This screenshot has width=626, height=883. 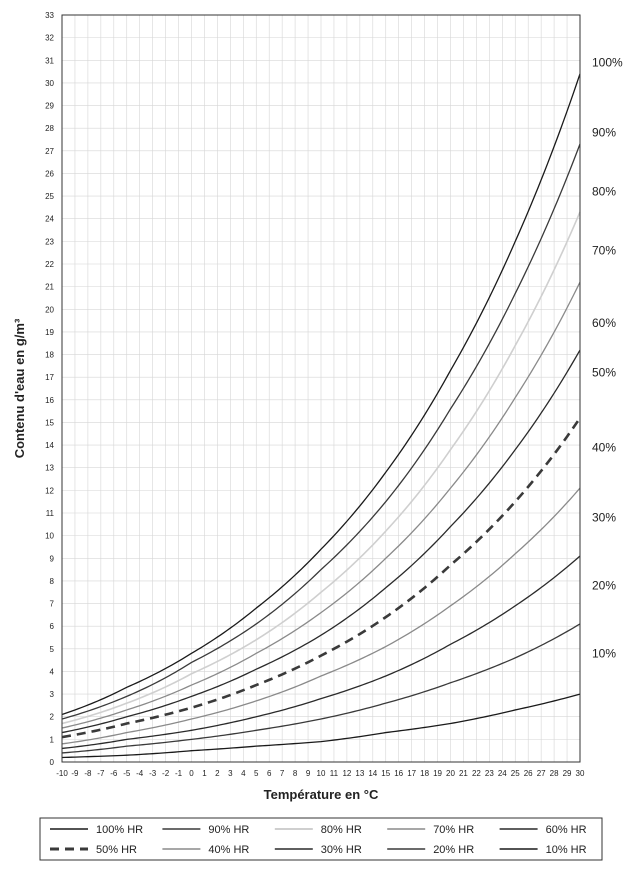 I want to click on x-tick-label: 1, so click(x=204, y=773).